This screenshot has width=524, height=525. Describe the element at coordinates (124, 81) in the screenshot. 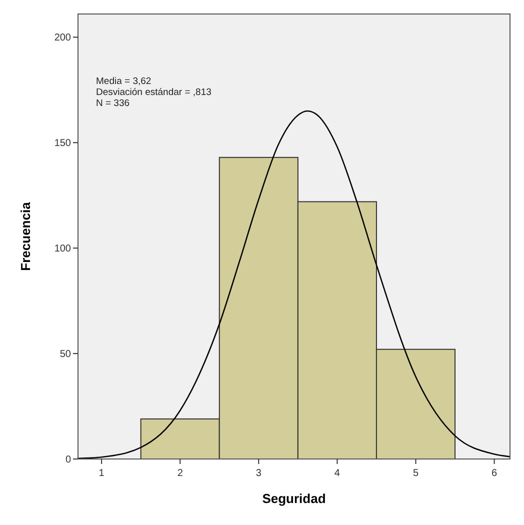

I see `annotation: Media = 3,62` at that location.